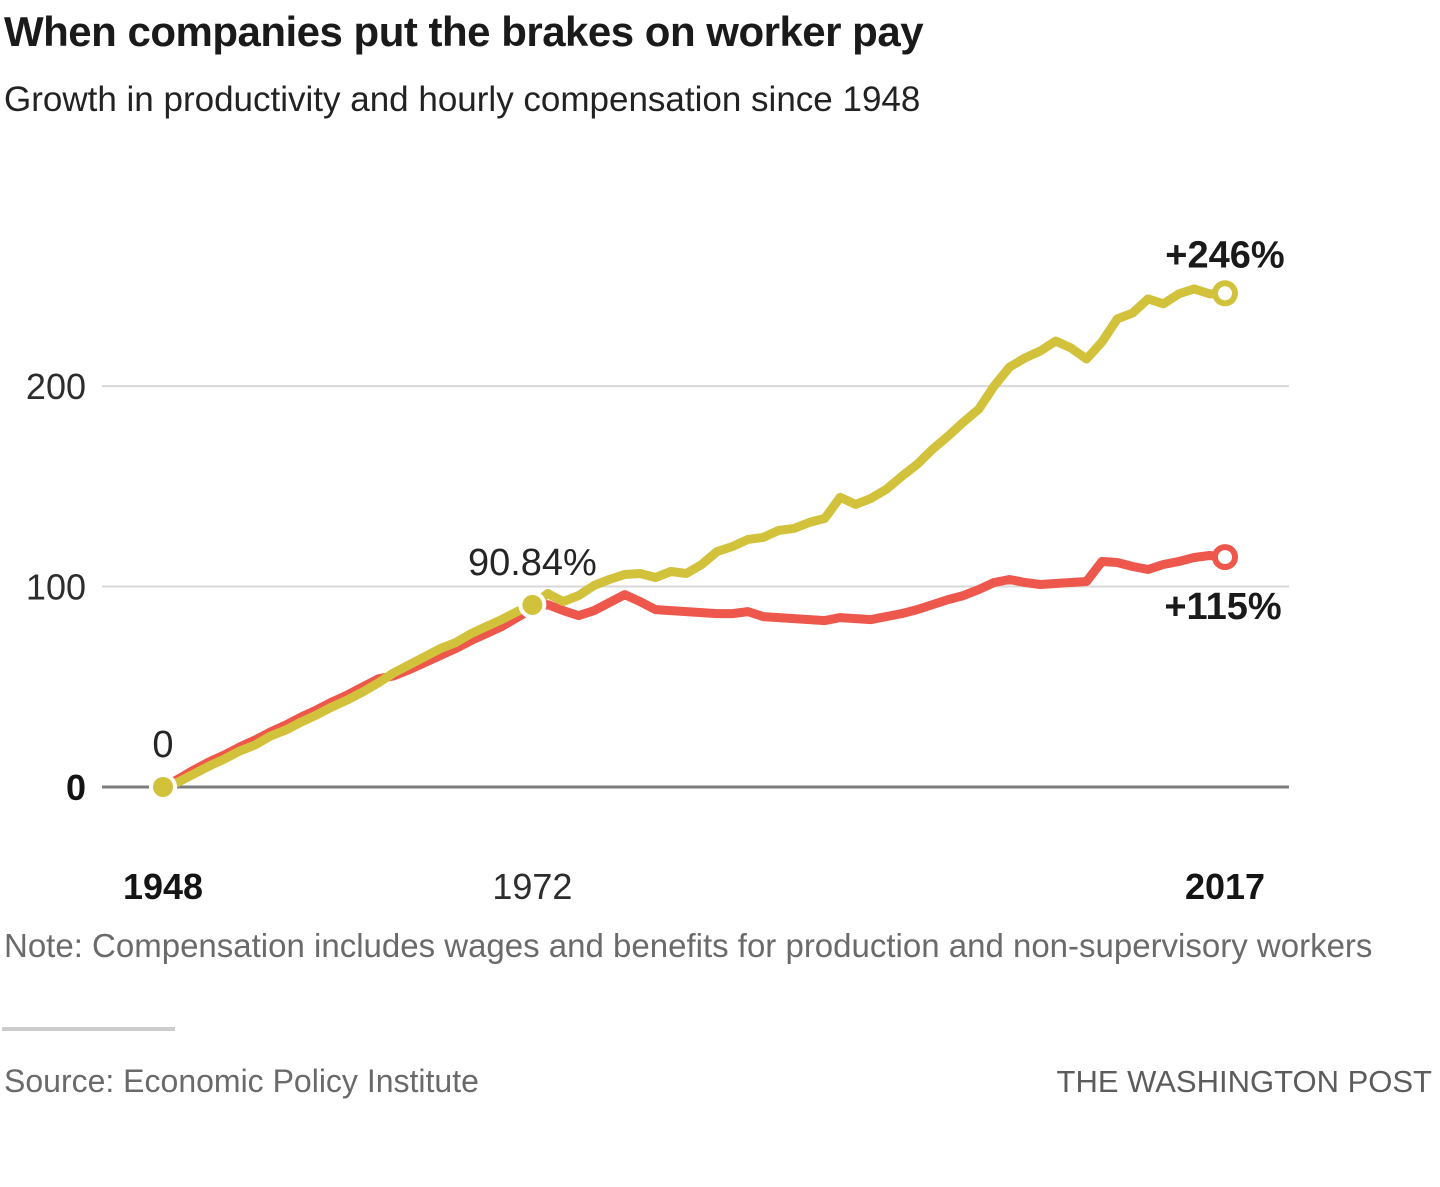 The width and height of the screenshot is (1440, 1187). I want to click on annotation-9084: 90.84%, so click(532, 563).